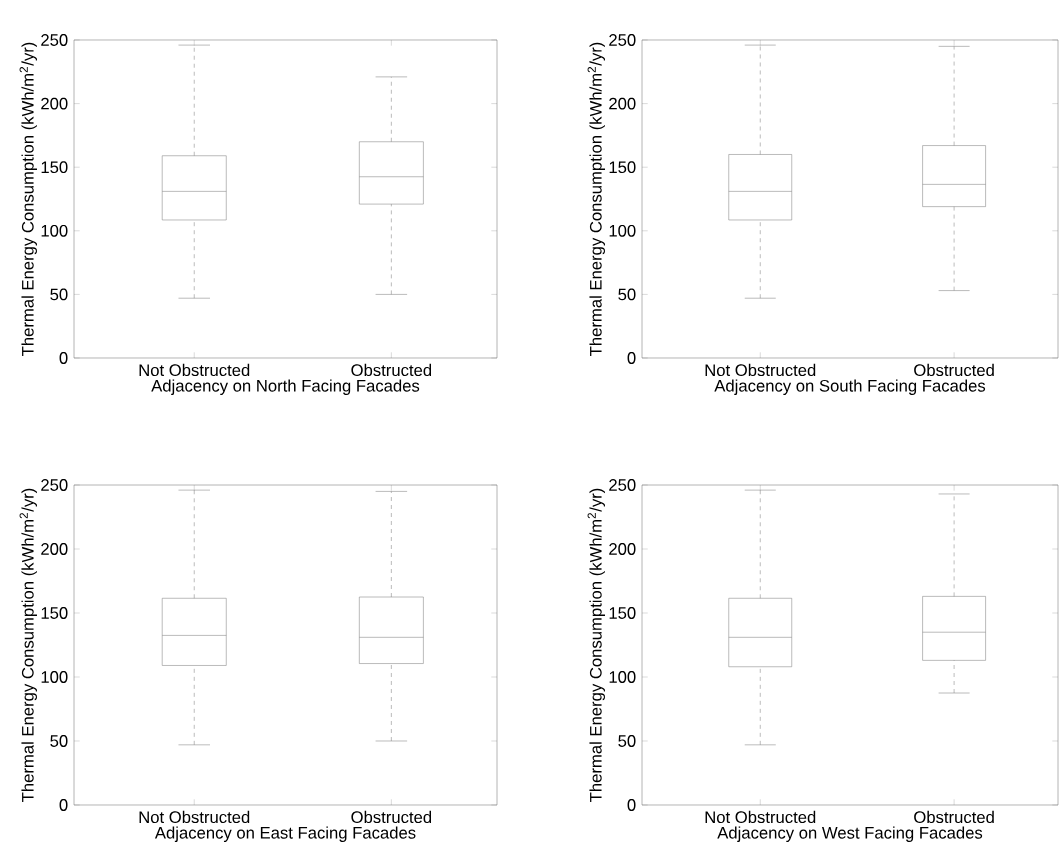 The height and width of the screenshot is (861, 1060). What do you see at coordinates (285, 387) in the screenshot?
I see `x-axis-title: Adjacency on North Facing Facades` at bounding box center [285, 387].